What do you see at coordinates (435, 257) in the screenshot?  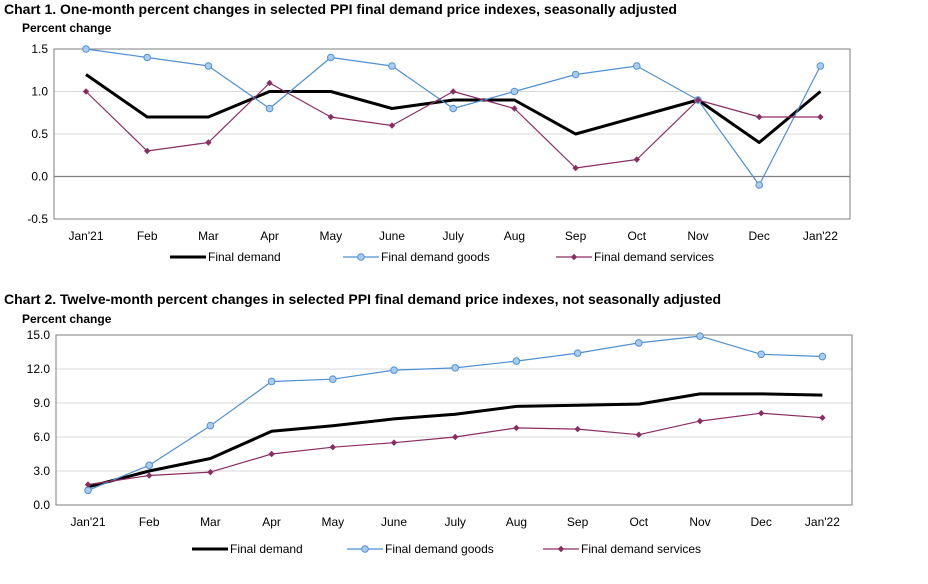 I see `chart1-legend-label-final-demand-goods: Final demand goods` at bounding box center [435, 257].